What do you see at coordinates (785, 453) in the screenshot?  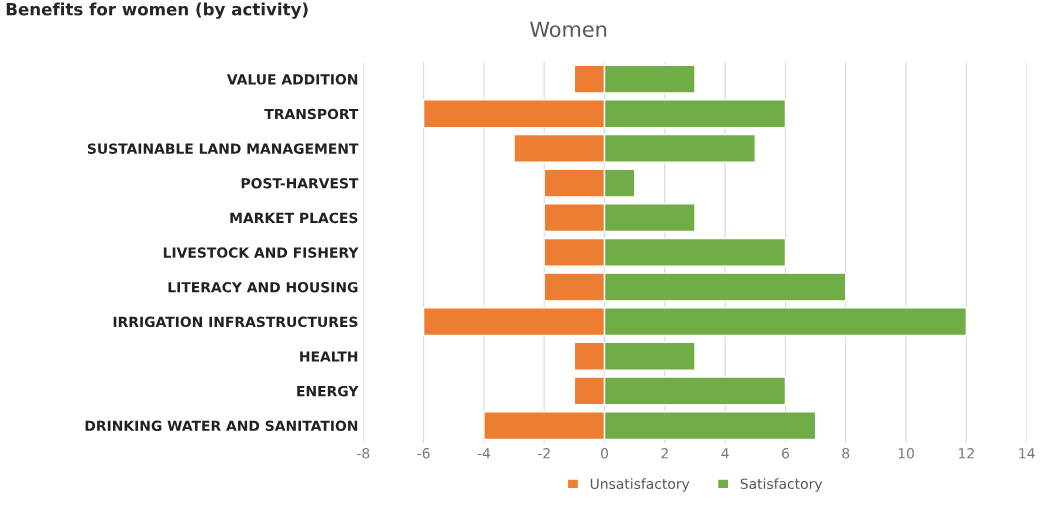 I see `x-tick-label: 6` at bounding box center [785, 453].